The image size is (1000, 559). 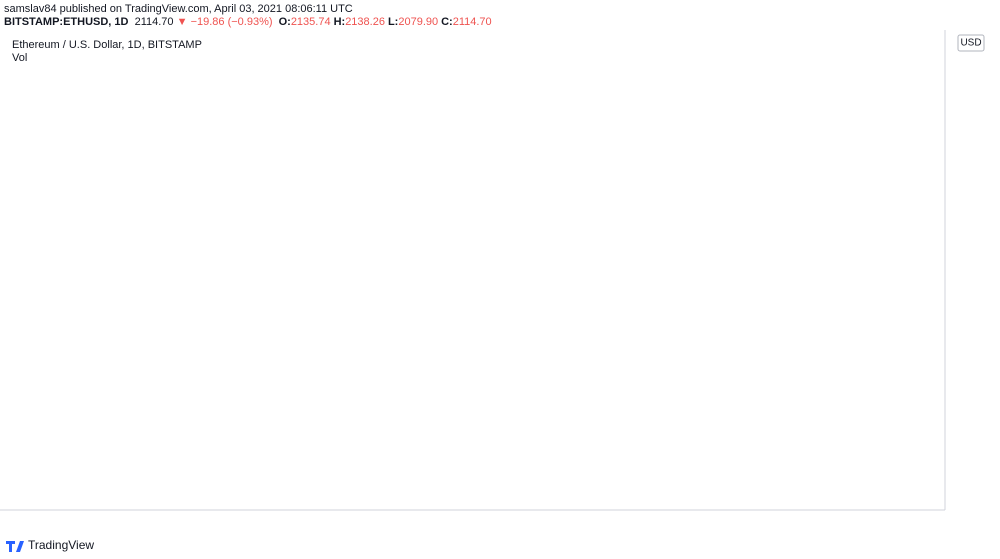 What do you see at coordinates (231, 22) in the screenshot?
I see `change: −19.86 (−0.93%)` at bounding box center [231, 22].